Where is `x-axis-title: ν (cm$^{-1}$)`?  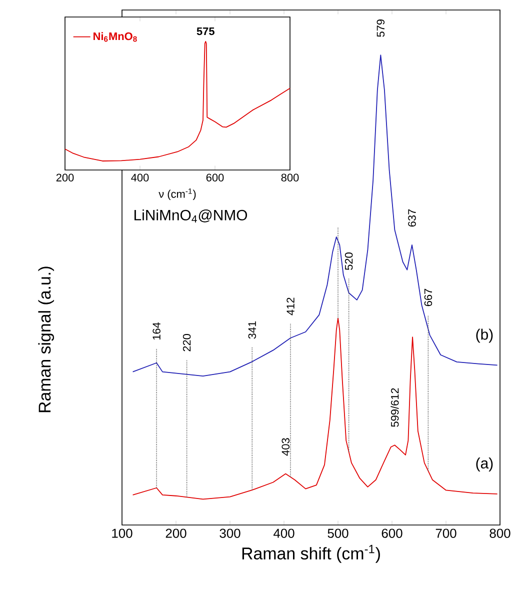
x-axis-title: ν (cm$^{-1}$) is located at coordinates (177, 194).